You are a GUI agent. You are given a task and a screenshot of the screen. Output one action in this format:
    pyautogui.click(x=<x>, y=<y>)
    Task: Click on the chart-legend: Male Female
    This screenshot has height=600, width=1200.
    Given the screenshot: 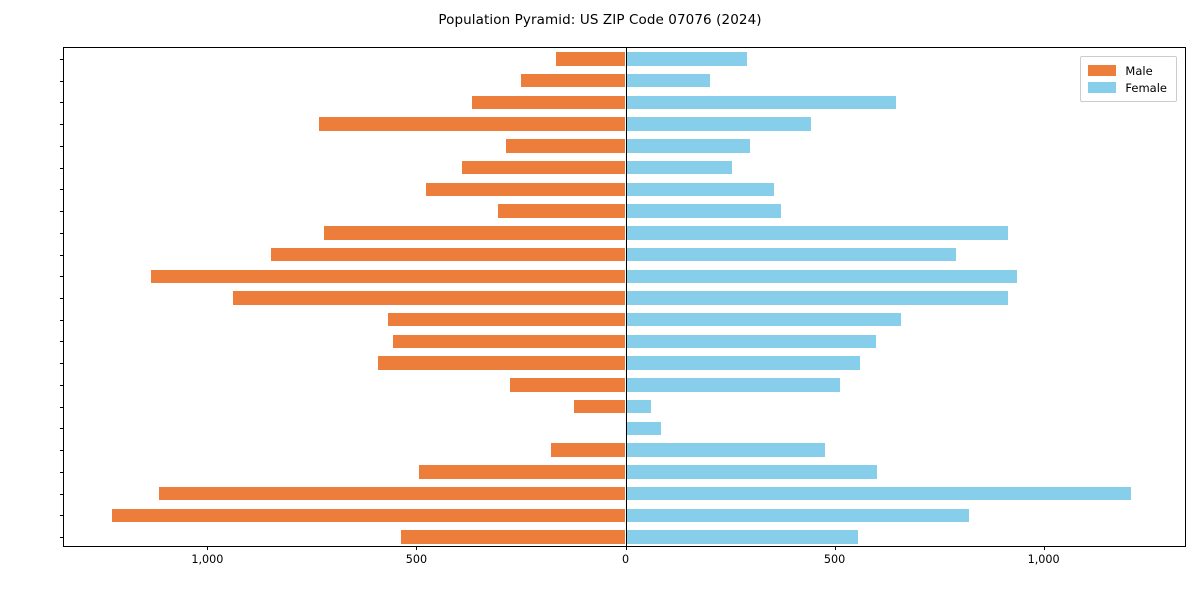 What is the action you would take?
    pyautogui.click(x=1128, y=79)
    